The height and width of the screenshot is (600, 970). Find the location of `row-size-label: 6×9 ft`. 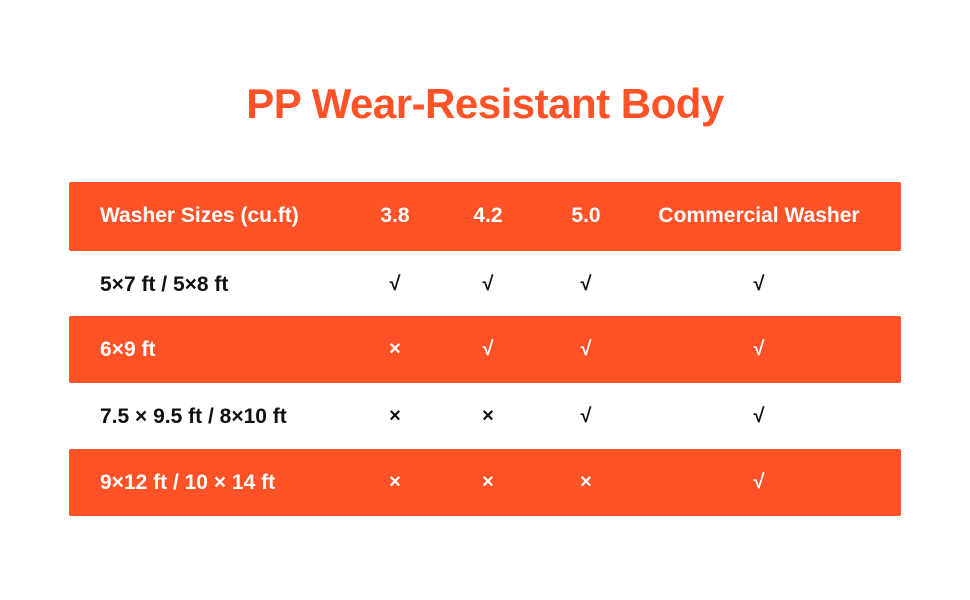

row-size-label: 6×9 ft is located at coordinates (128, 349).